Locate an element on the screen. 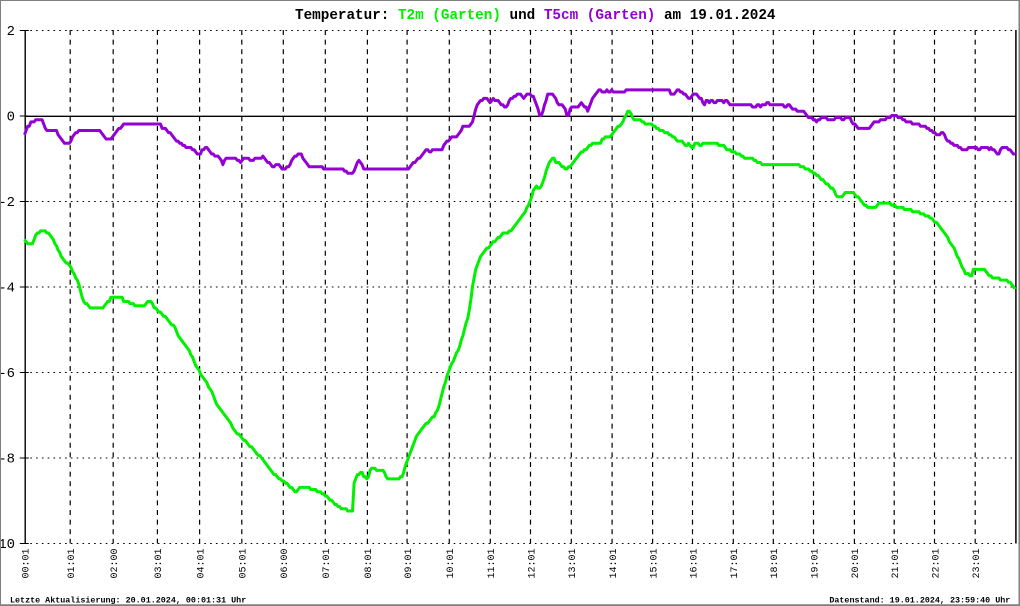  svg-text: 19:01 is located at coordinates (815, 563).